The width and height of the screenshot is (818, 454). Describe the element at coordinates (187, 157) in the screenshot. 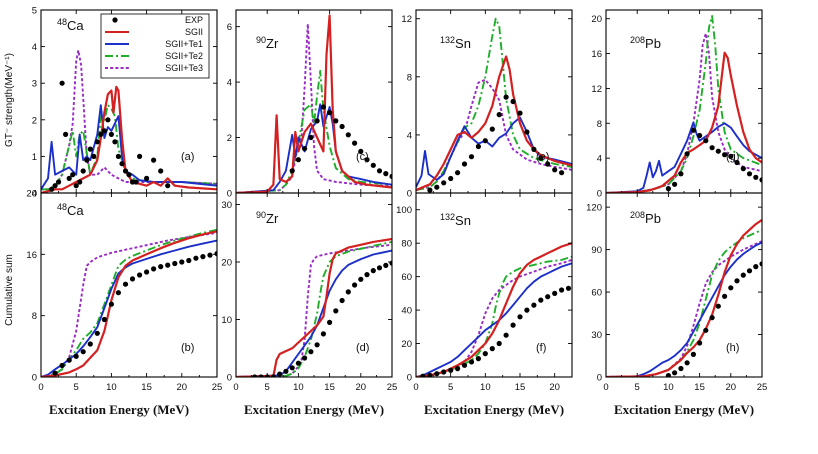

I see `panel-label: (a)` at that location.